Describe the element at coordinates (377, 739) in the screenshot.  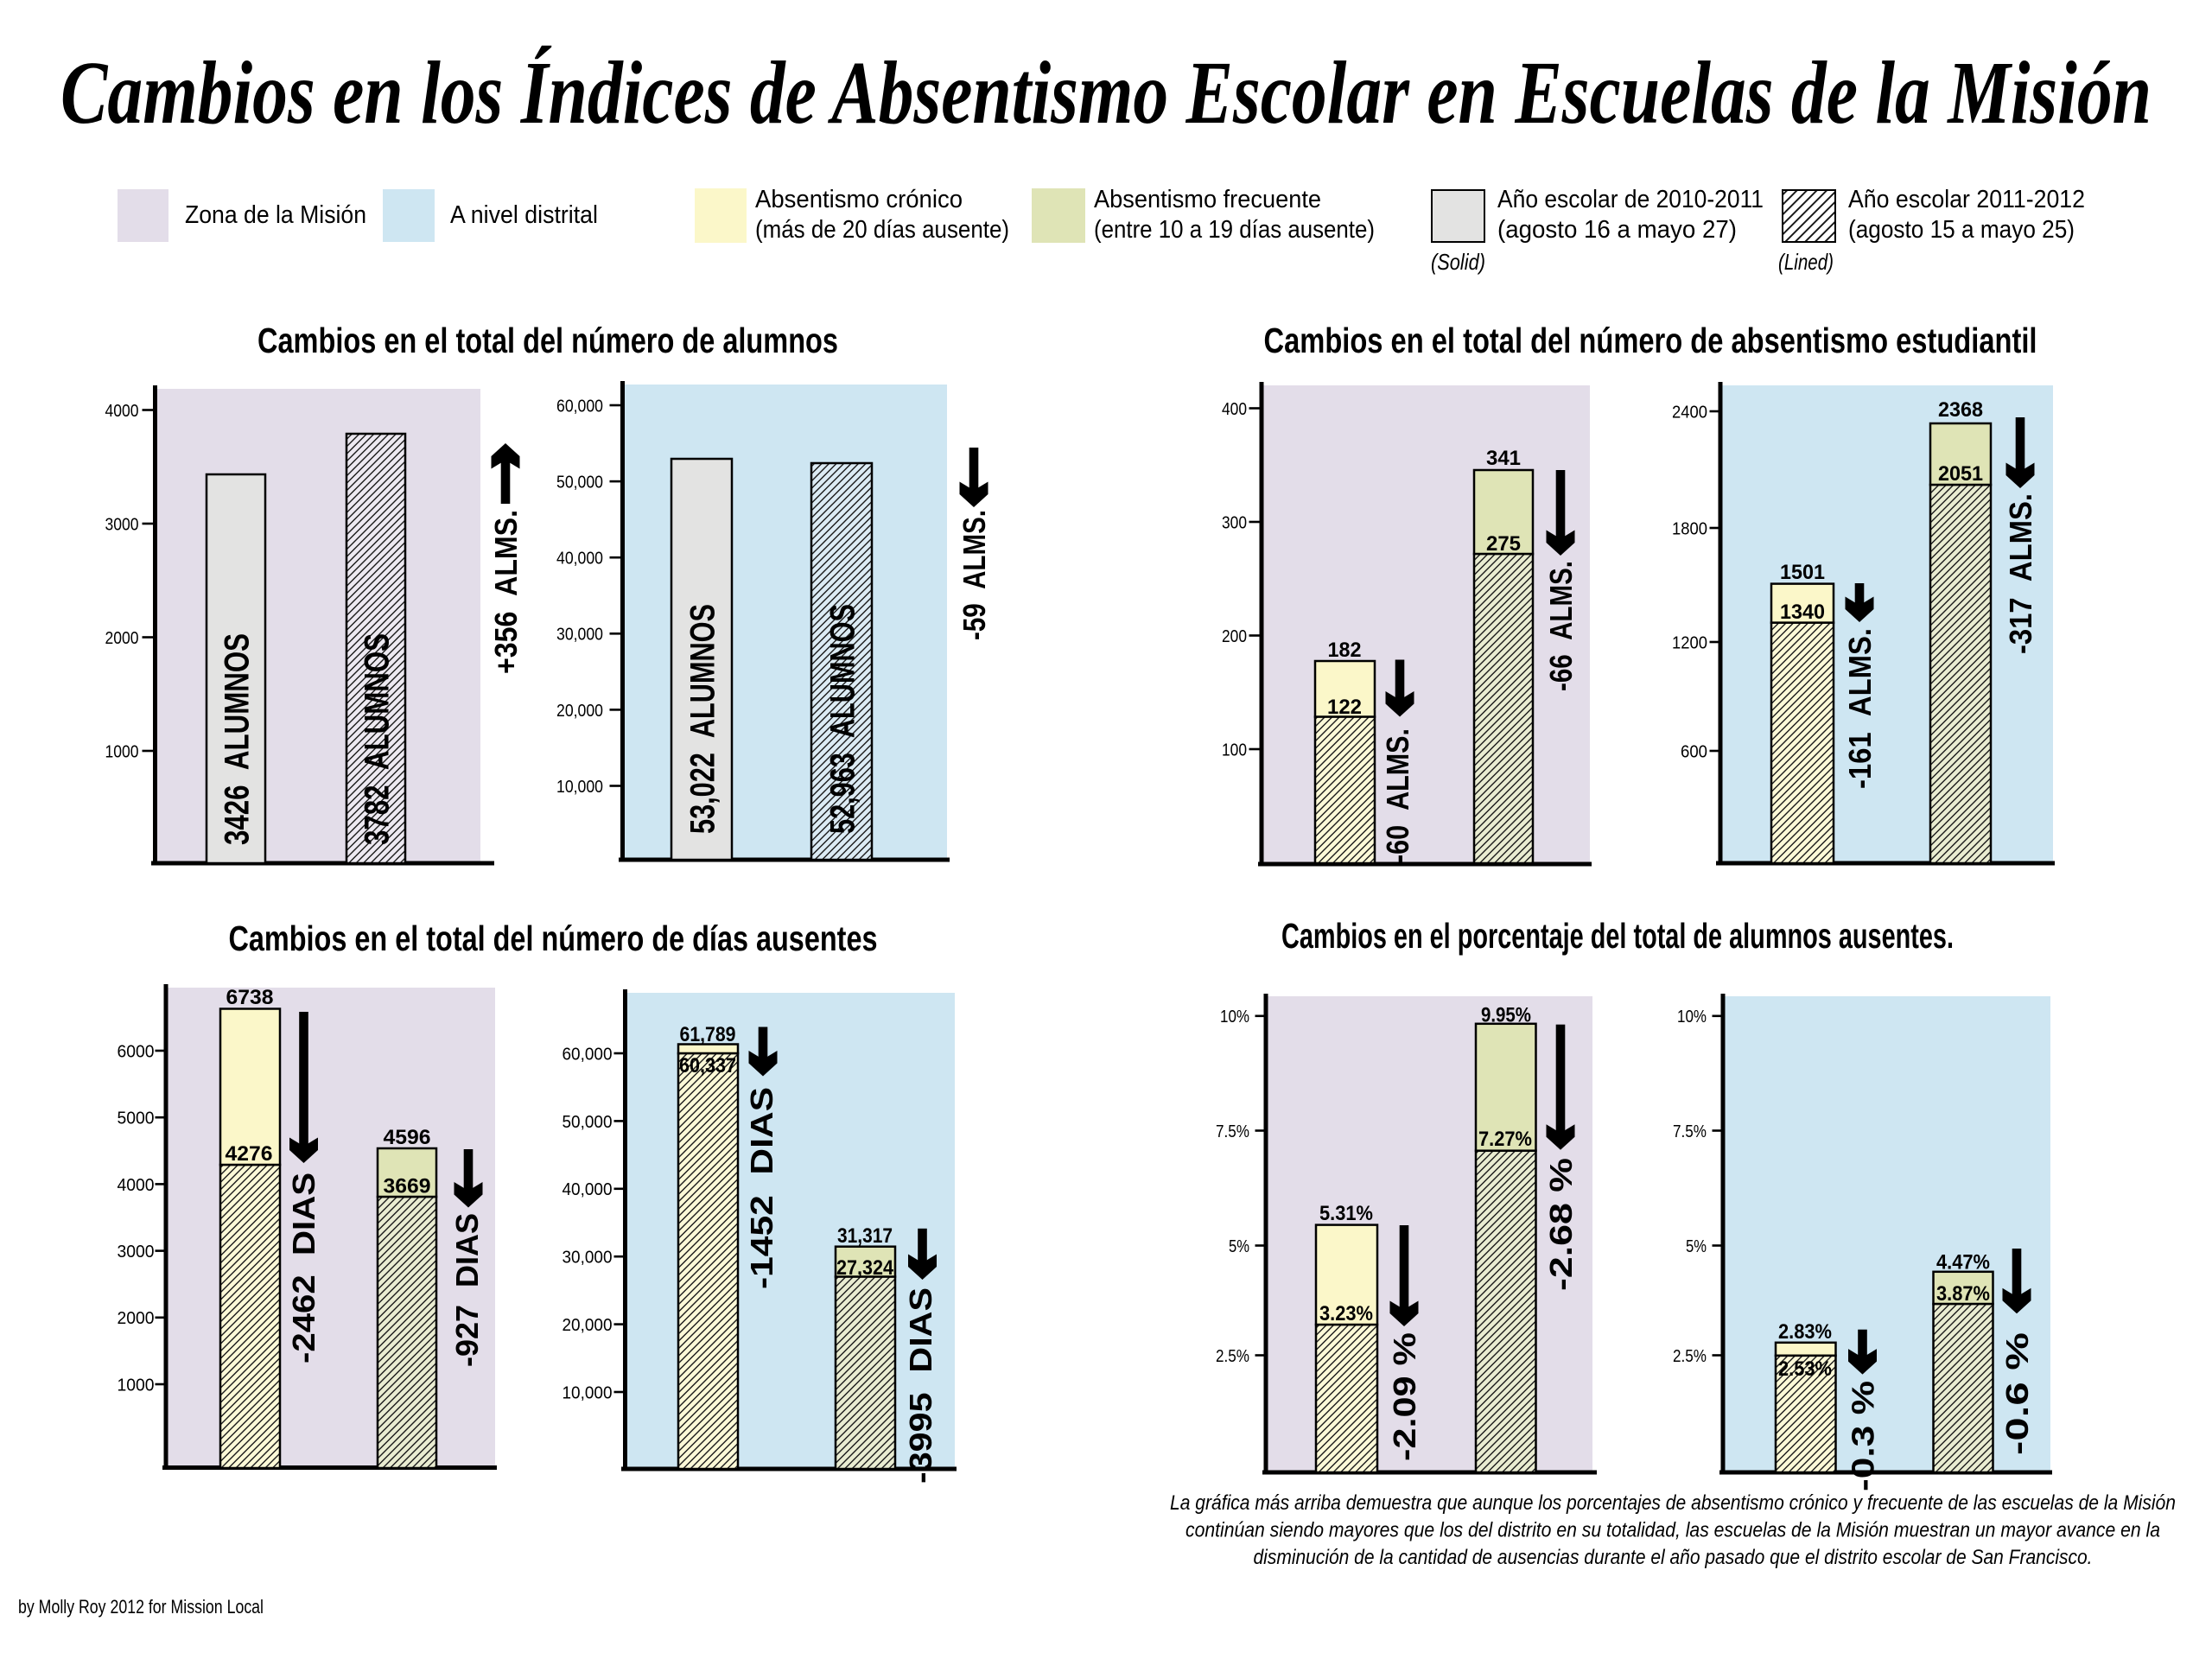
I see `svg-text: 3782 ALUMNOS` at that location.